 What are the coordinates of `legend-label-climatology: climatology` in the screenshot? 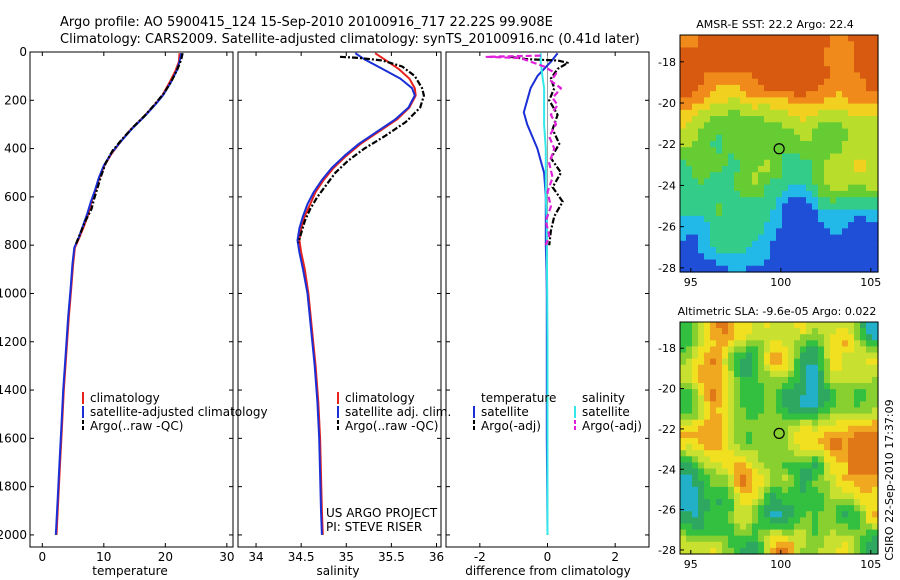 It's located at (125, 398).